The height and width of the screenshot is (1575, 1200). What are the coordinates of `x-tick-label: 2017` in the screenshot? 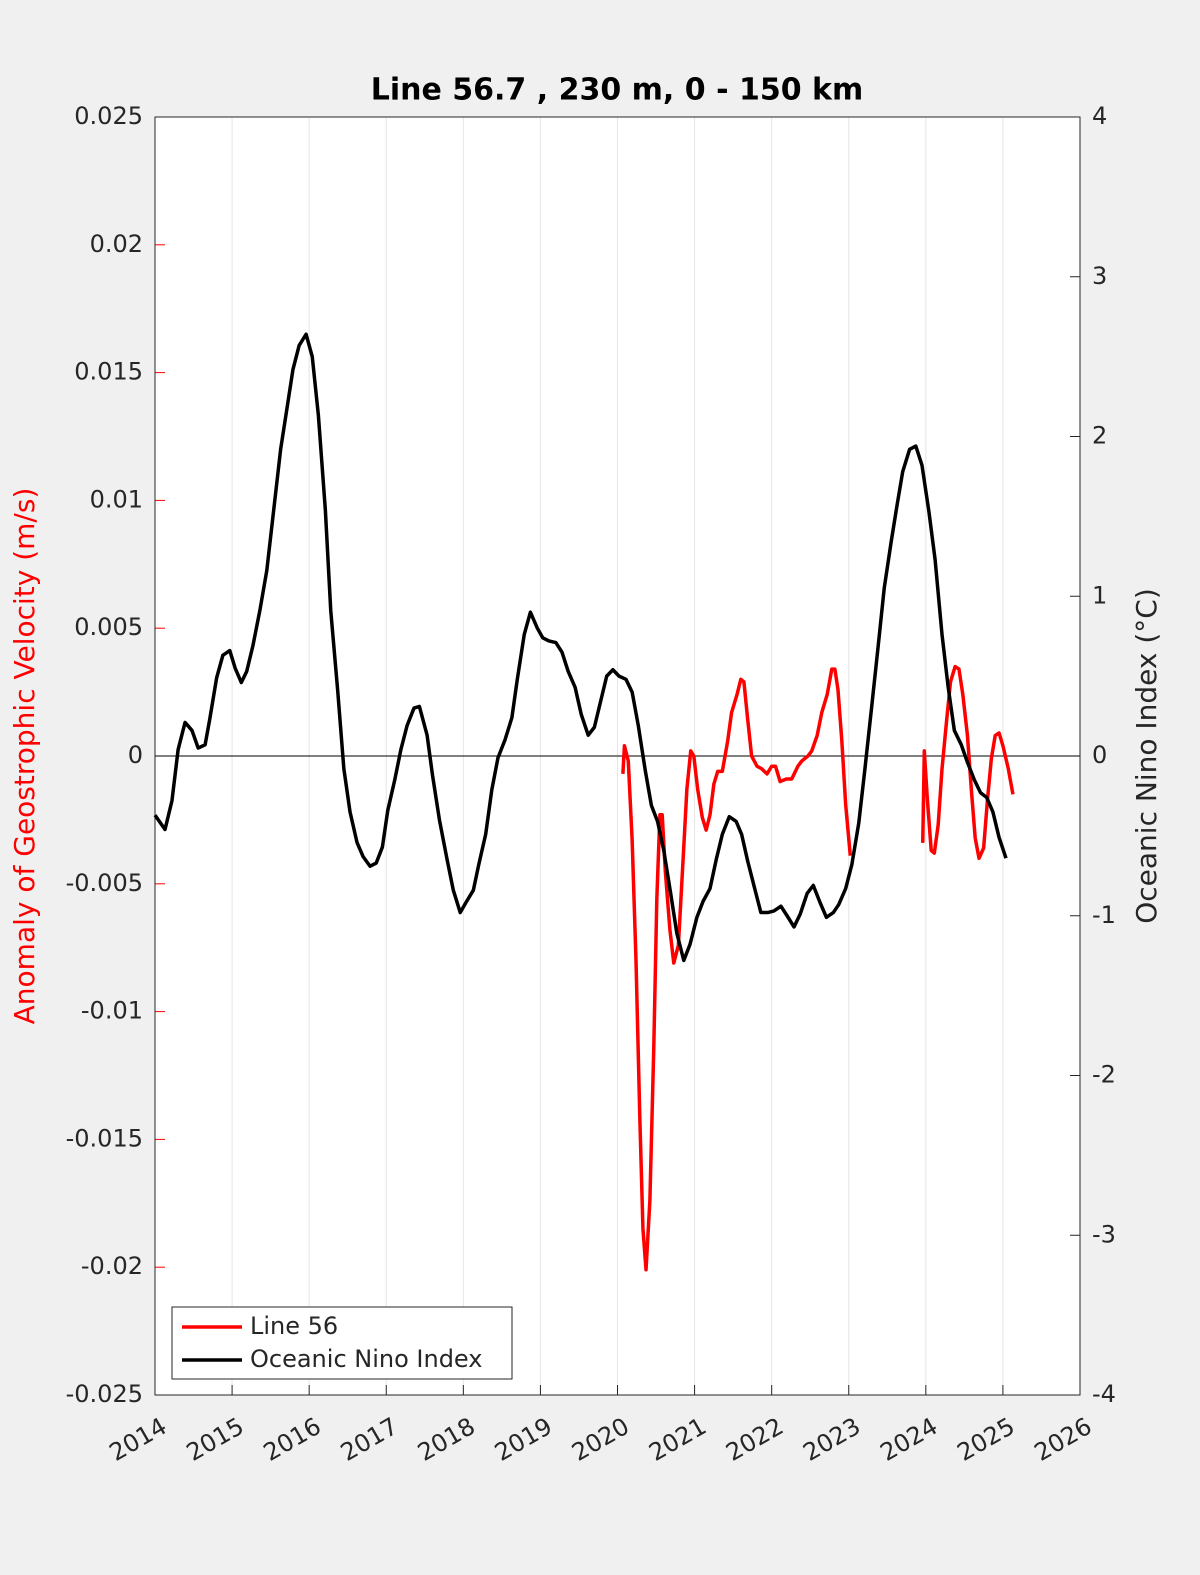 It's located at (369, 1439).